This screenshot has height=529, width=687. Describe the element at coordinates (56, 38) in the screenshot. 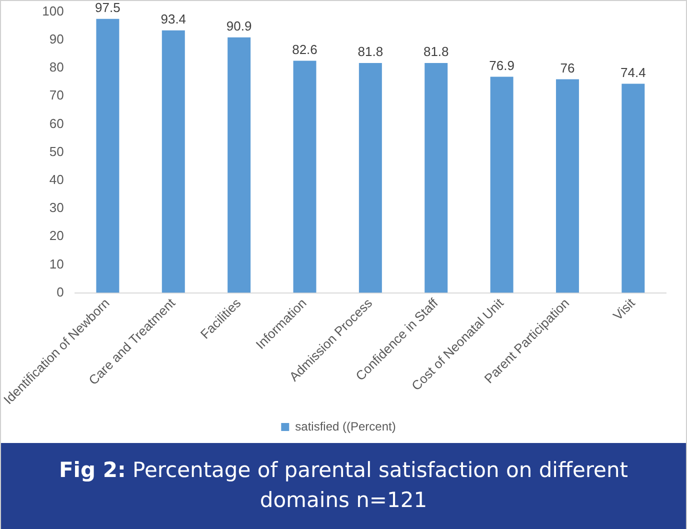

I see `y-tick-label: 90` at that location.